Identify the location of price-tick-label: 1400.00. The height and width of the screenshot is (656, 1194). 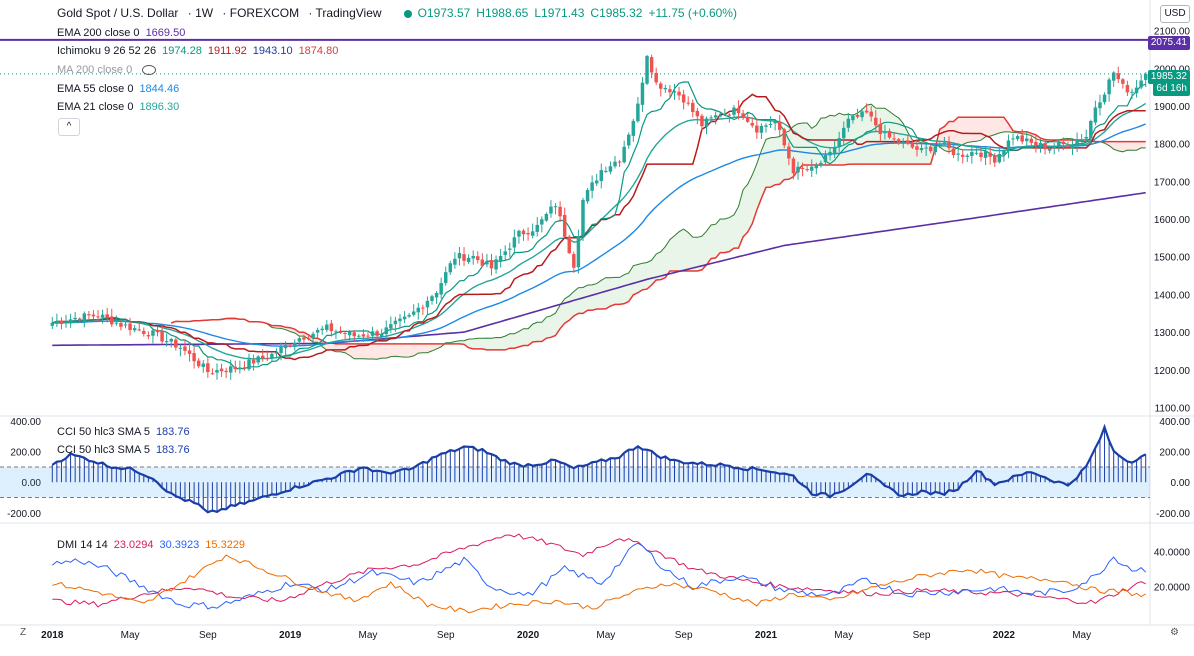
(1172, 295).